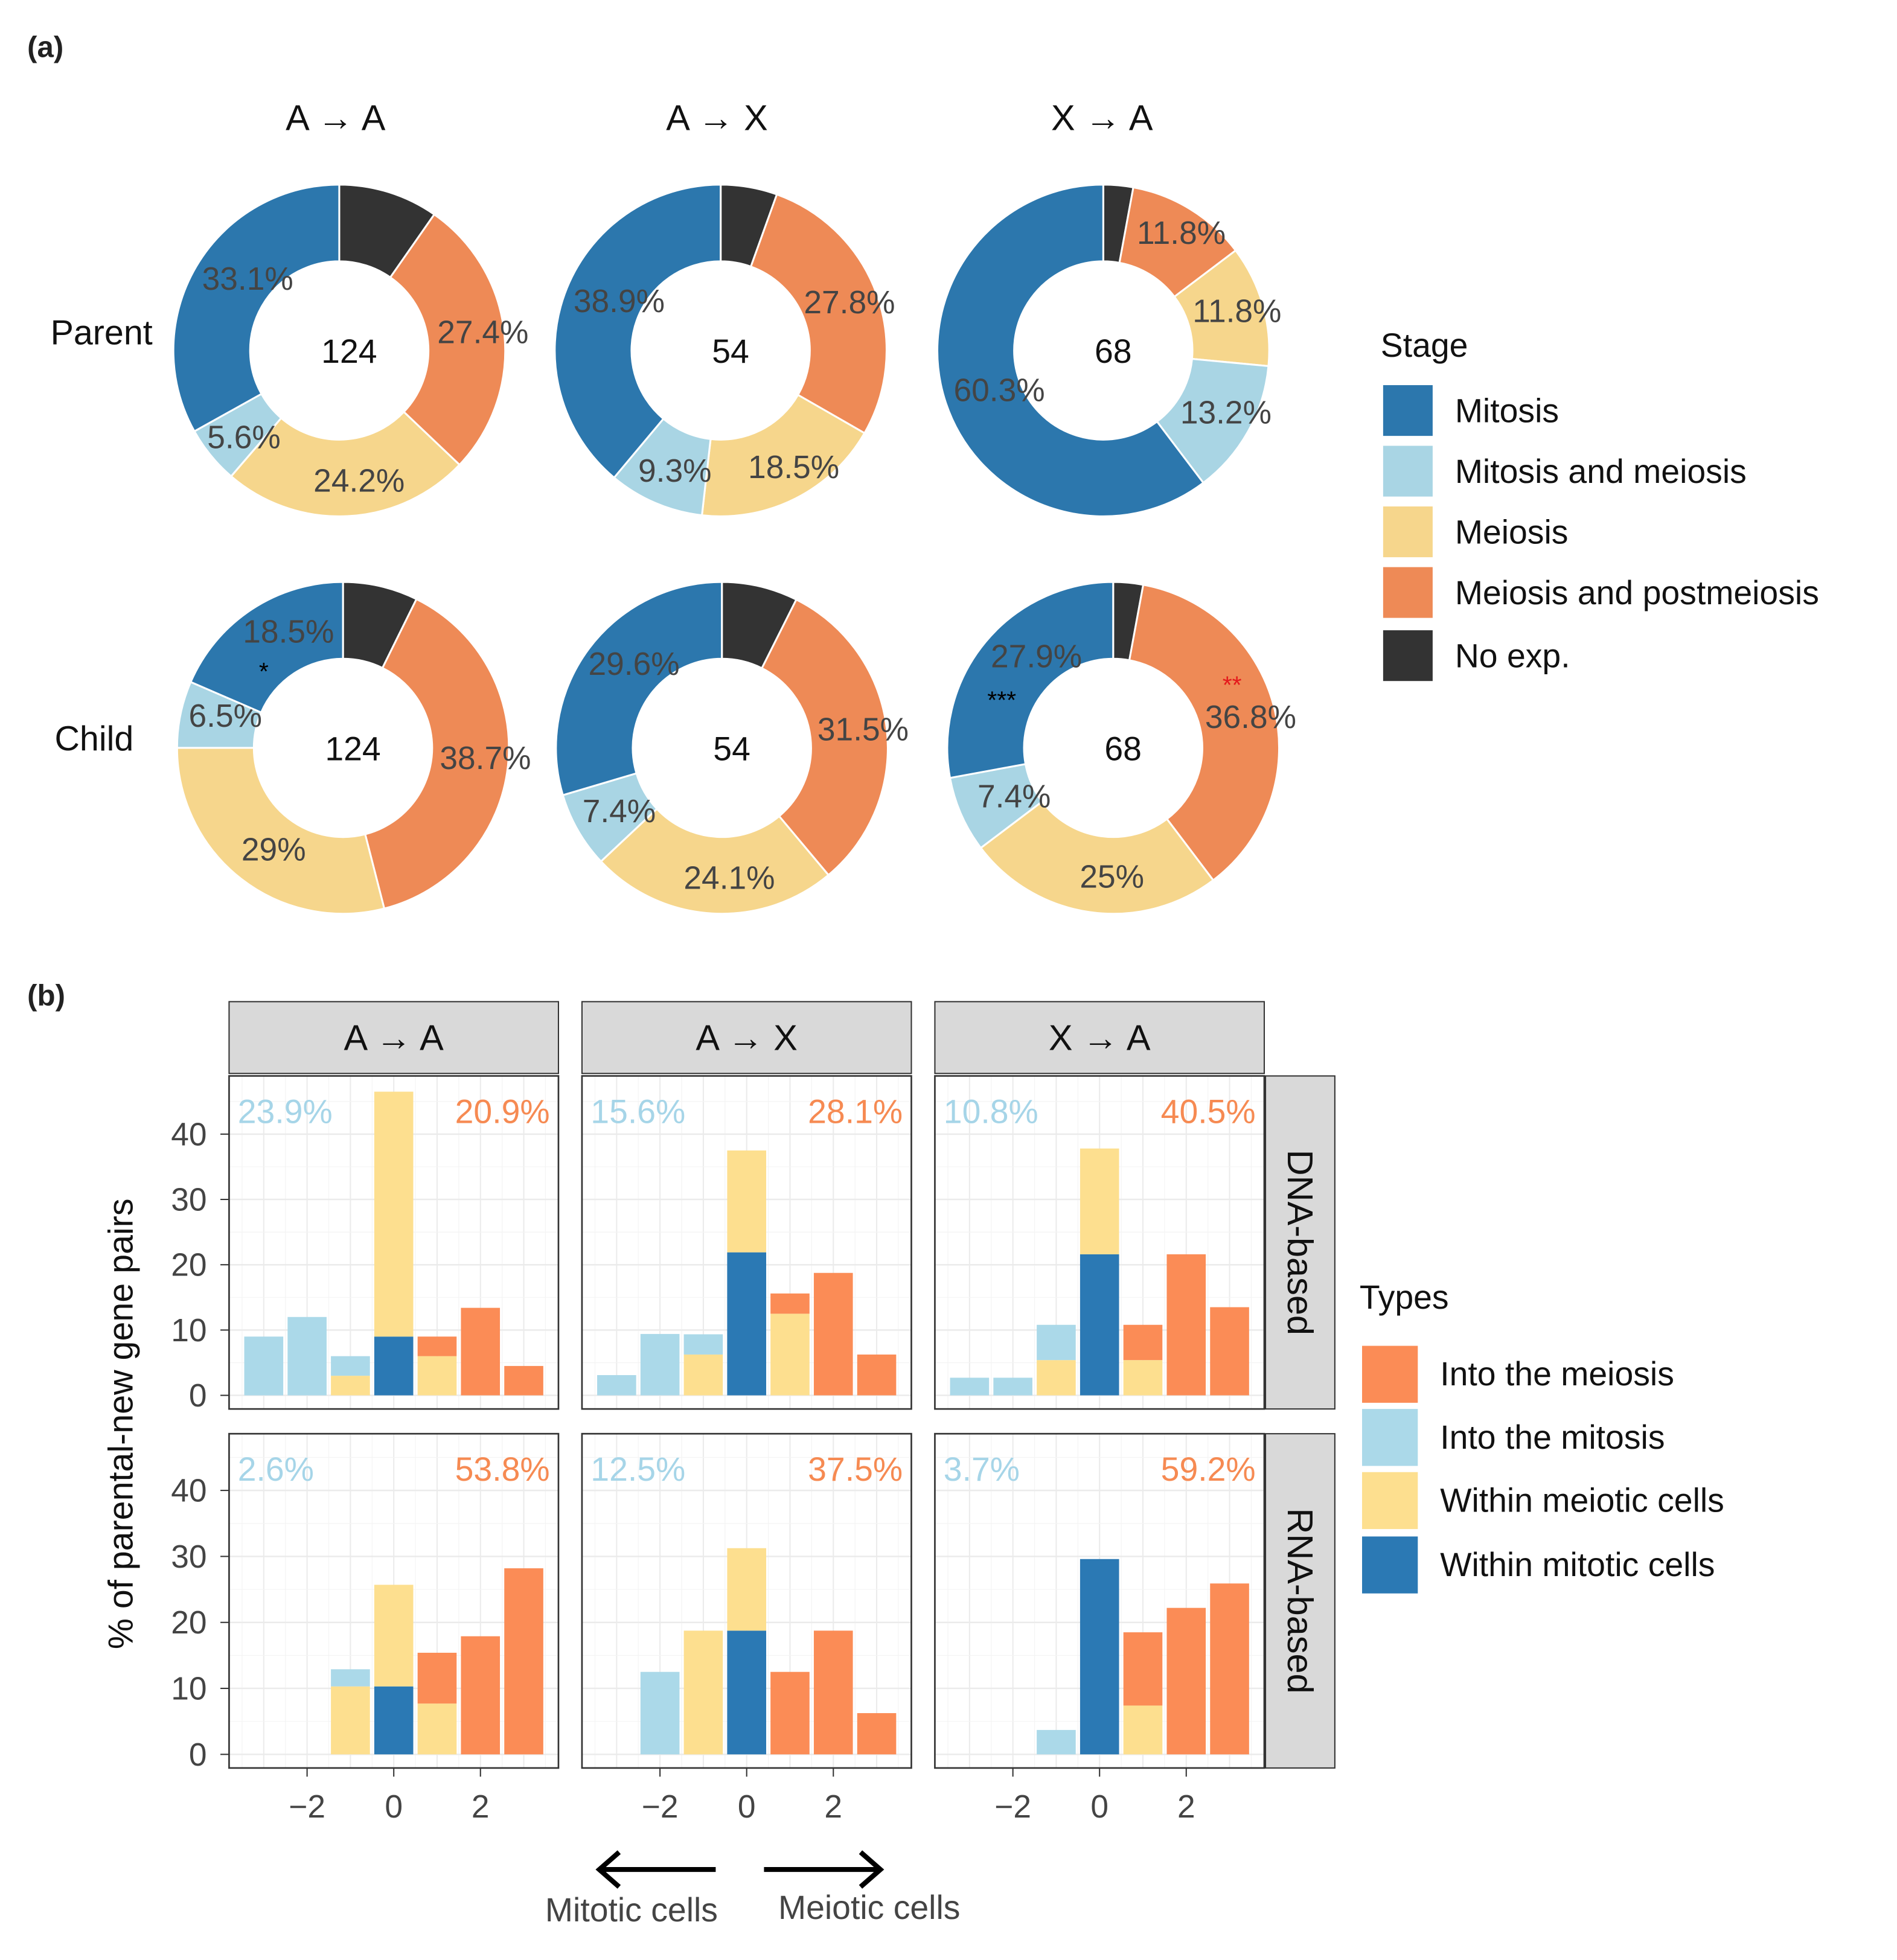  Describe the element at coordinates (660, 1807) in the screenshot. I see `x-tick-label: −2` at that location.